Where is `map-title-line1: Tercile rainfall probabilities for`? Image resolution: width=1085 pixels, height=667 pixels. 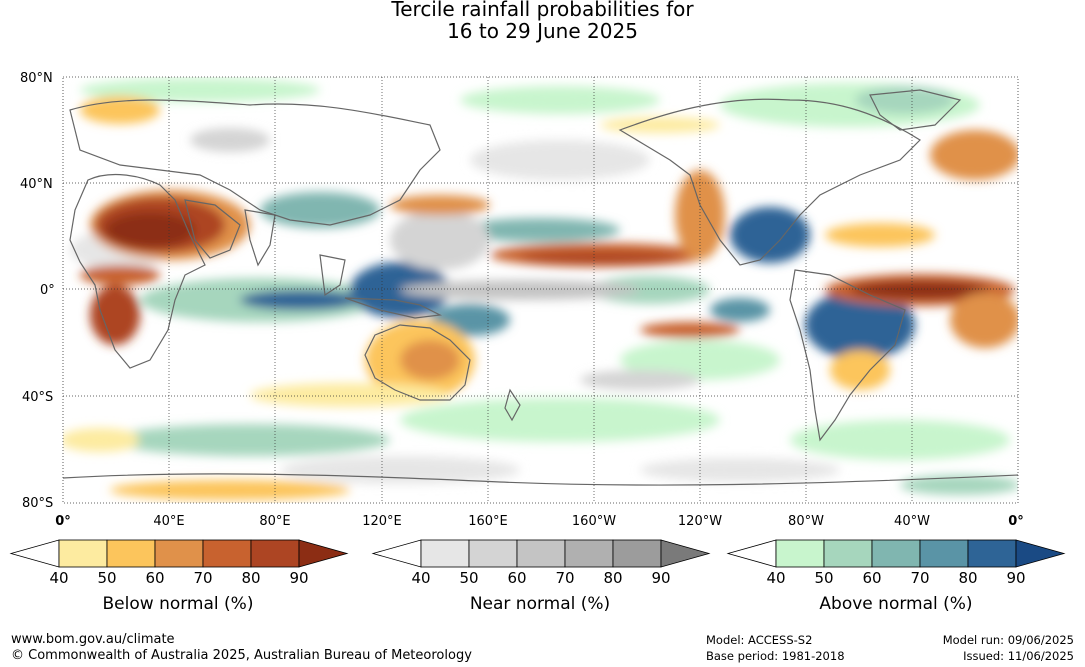
map-title-line1: Tercile rainfall probabilities for is located at coordinates (542, 10).